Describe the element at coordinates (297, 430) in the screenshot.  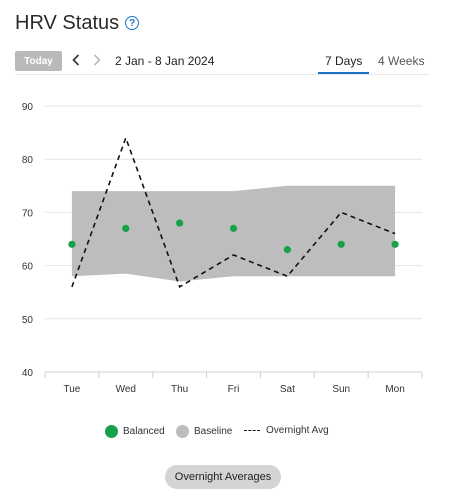
I see `legend-overnight-label: Overnight Avg` at that location.